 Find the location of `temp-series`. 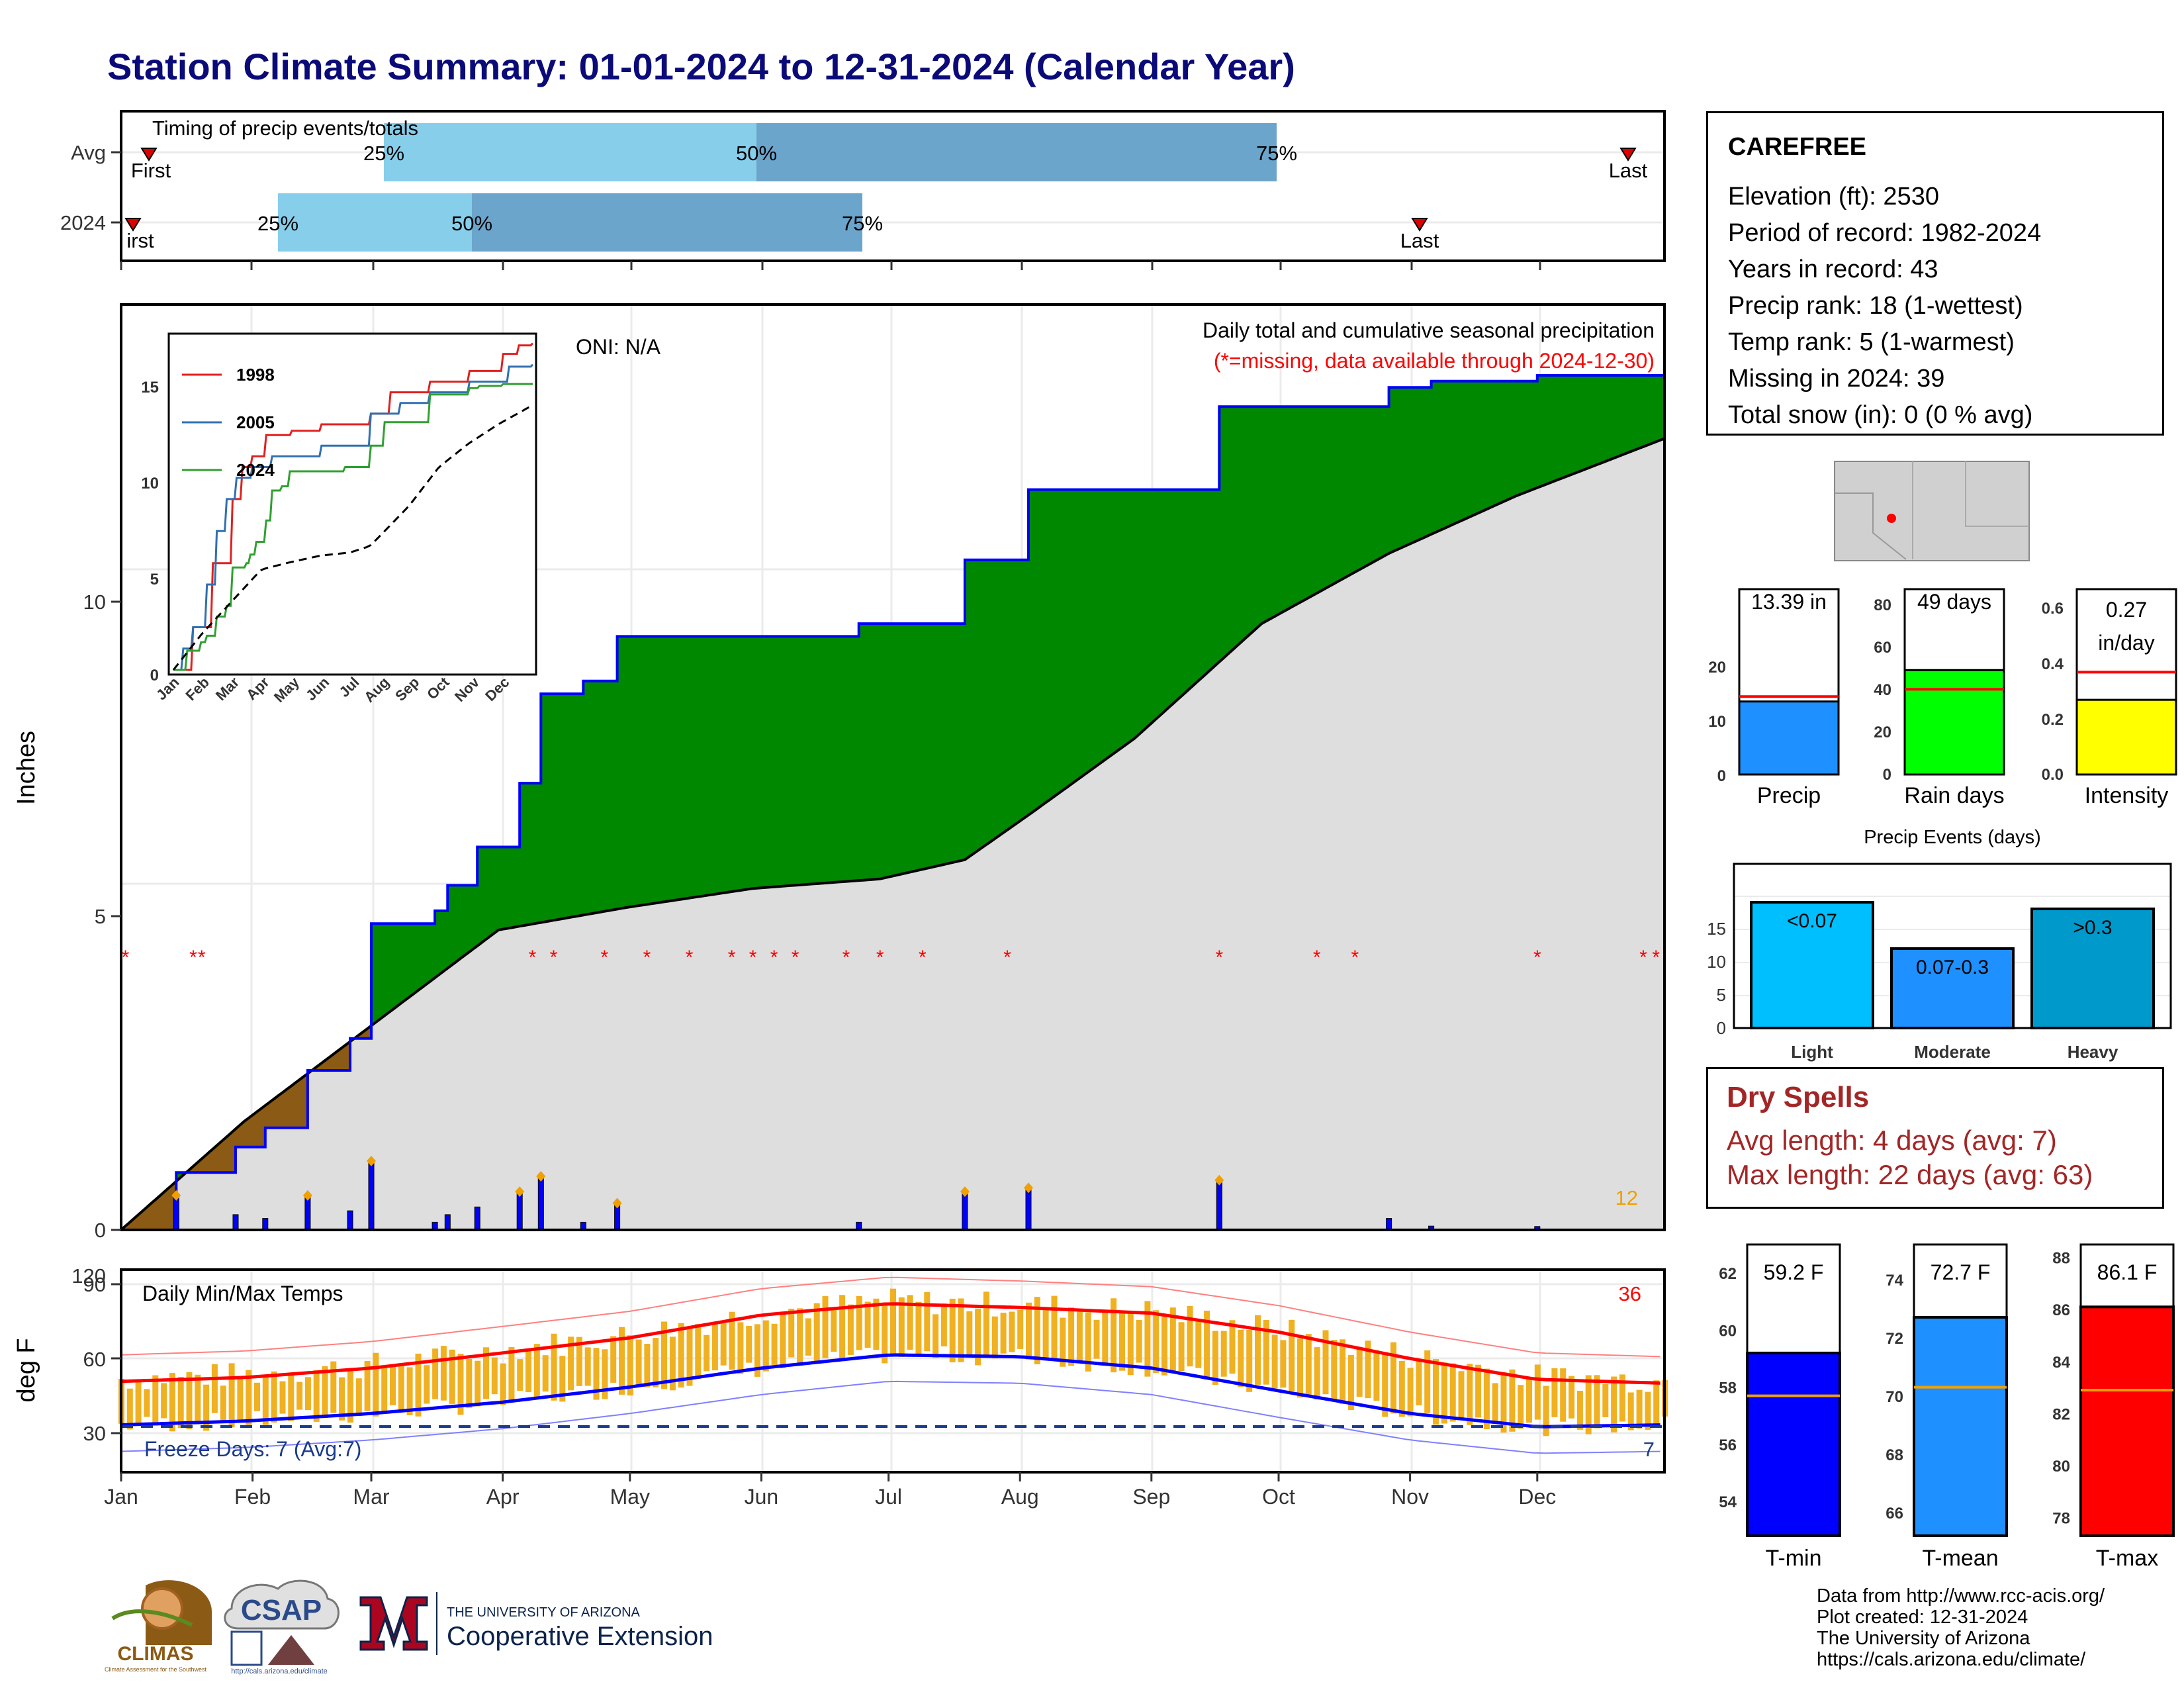

temp-series is located at coordinates (893, 1365).